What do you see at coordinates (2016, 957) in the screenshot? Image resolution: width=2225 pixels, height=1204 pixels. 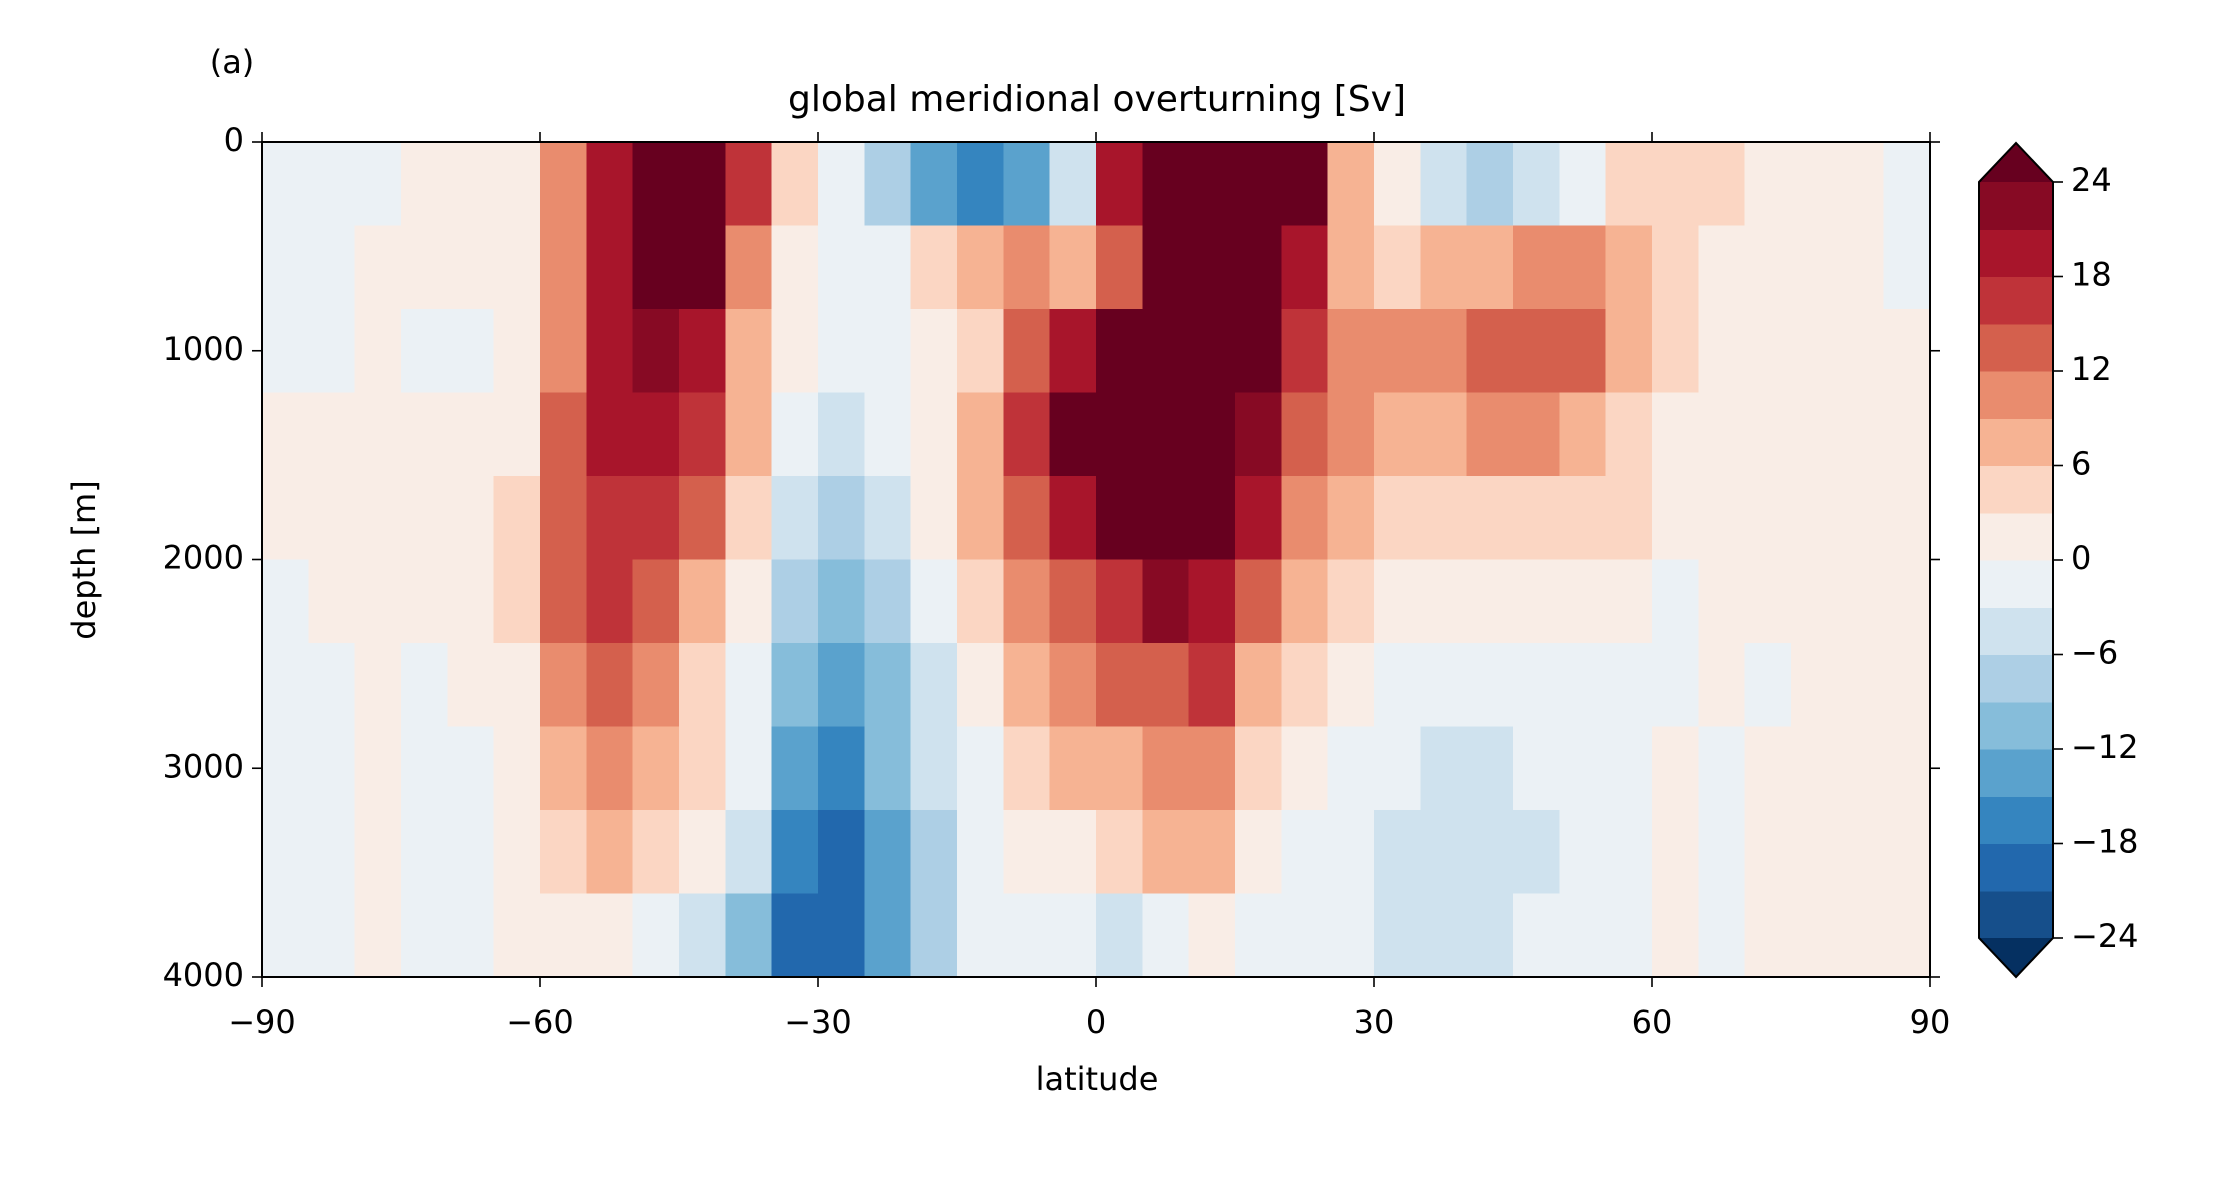 I see `colorbar-extend-under` at bounding box center [2016, 957].